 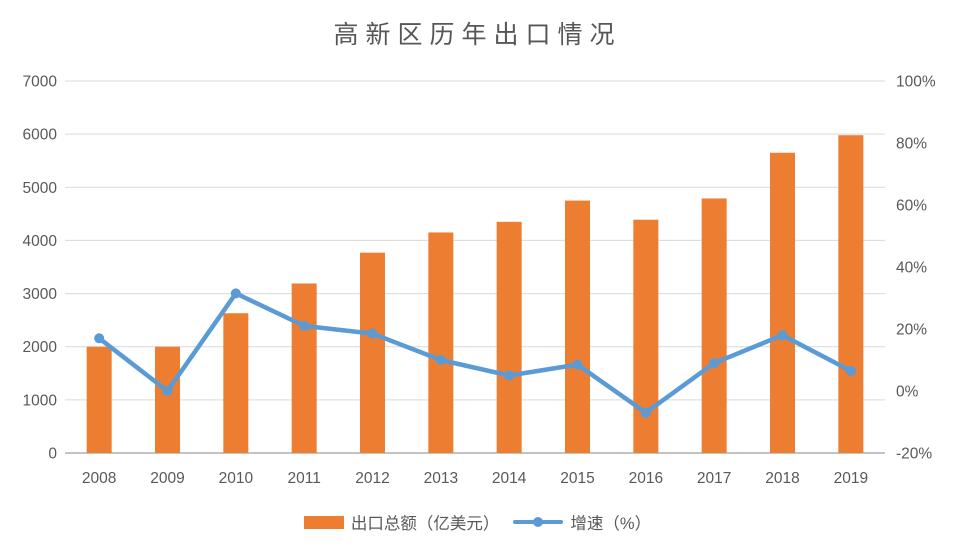 I want to click on export-bar-2019, so click(x=851, y=294).